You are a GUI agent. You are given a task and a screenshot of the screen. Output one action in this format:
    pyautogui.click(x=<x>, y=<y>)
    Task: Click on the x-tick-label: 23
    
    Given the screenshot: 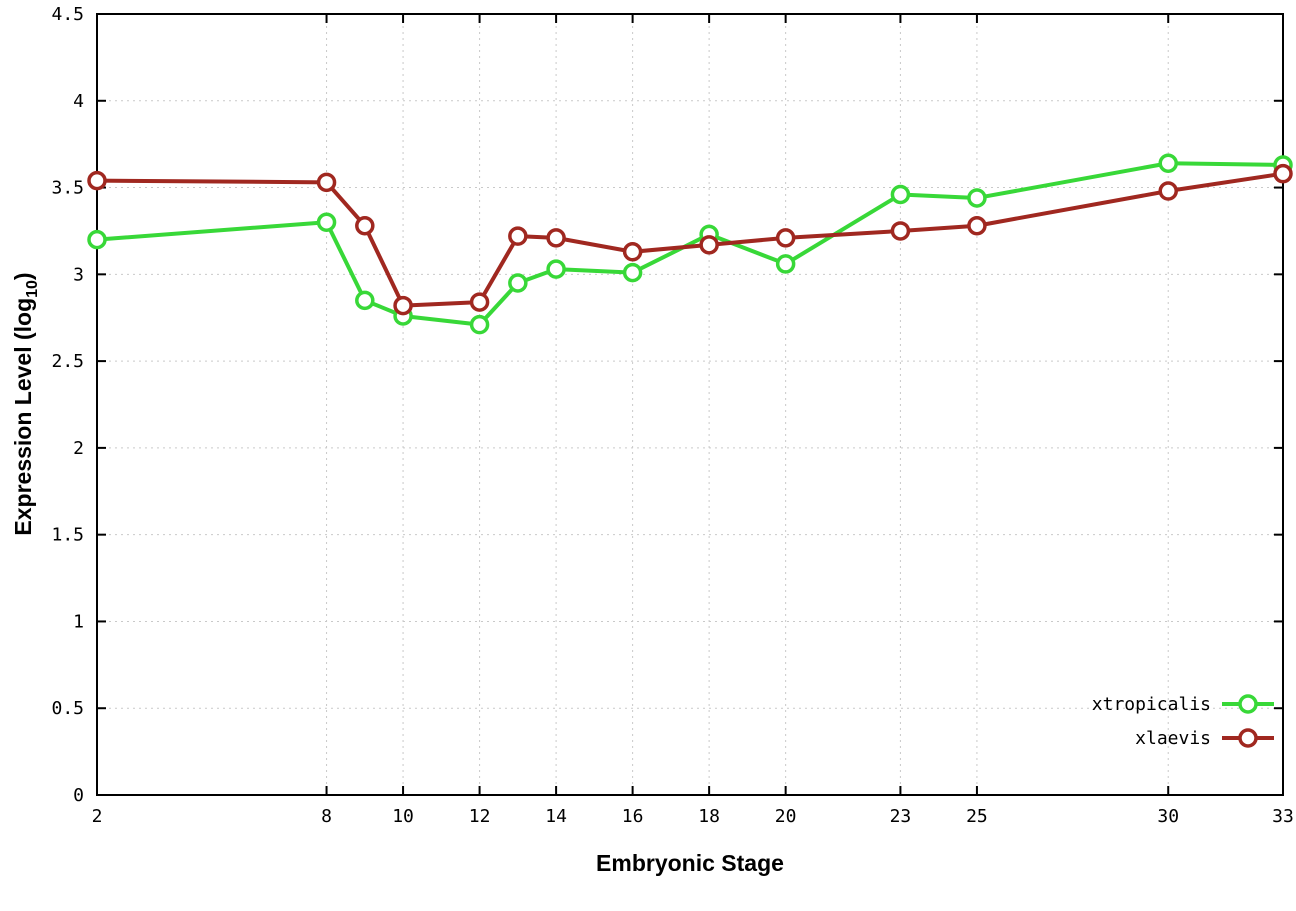 What is the action you would take?
    pyautogui.click(x=901, y=816)
    